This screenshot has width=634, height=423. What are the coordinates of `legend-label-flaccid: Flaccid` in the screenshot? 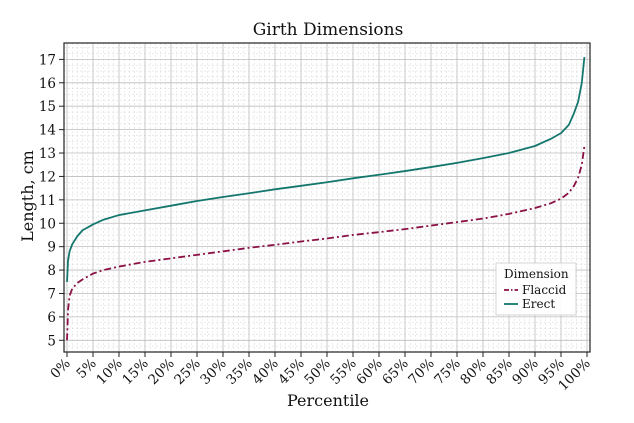 It's located at (544, 290).